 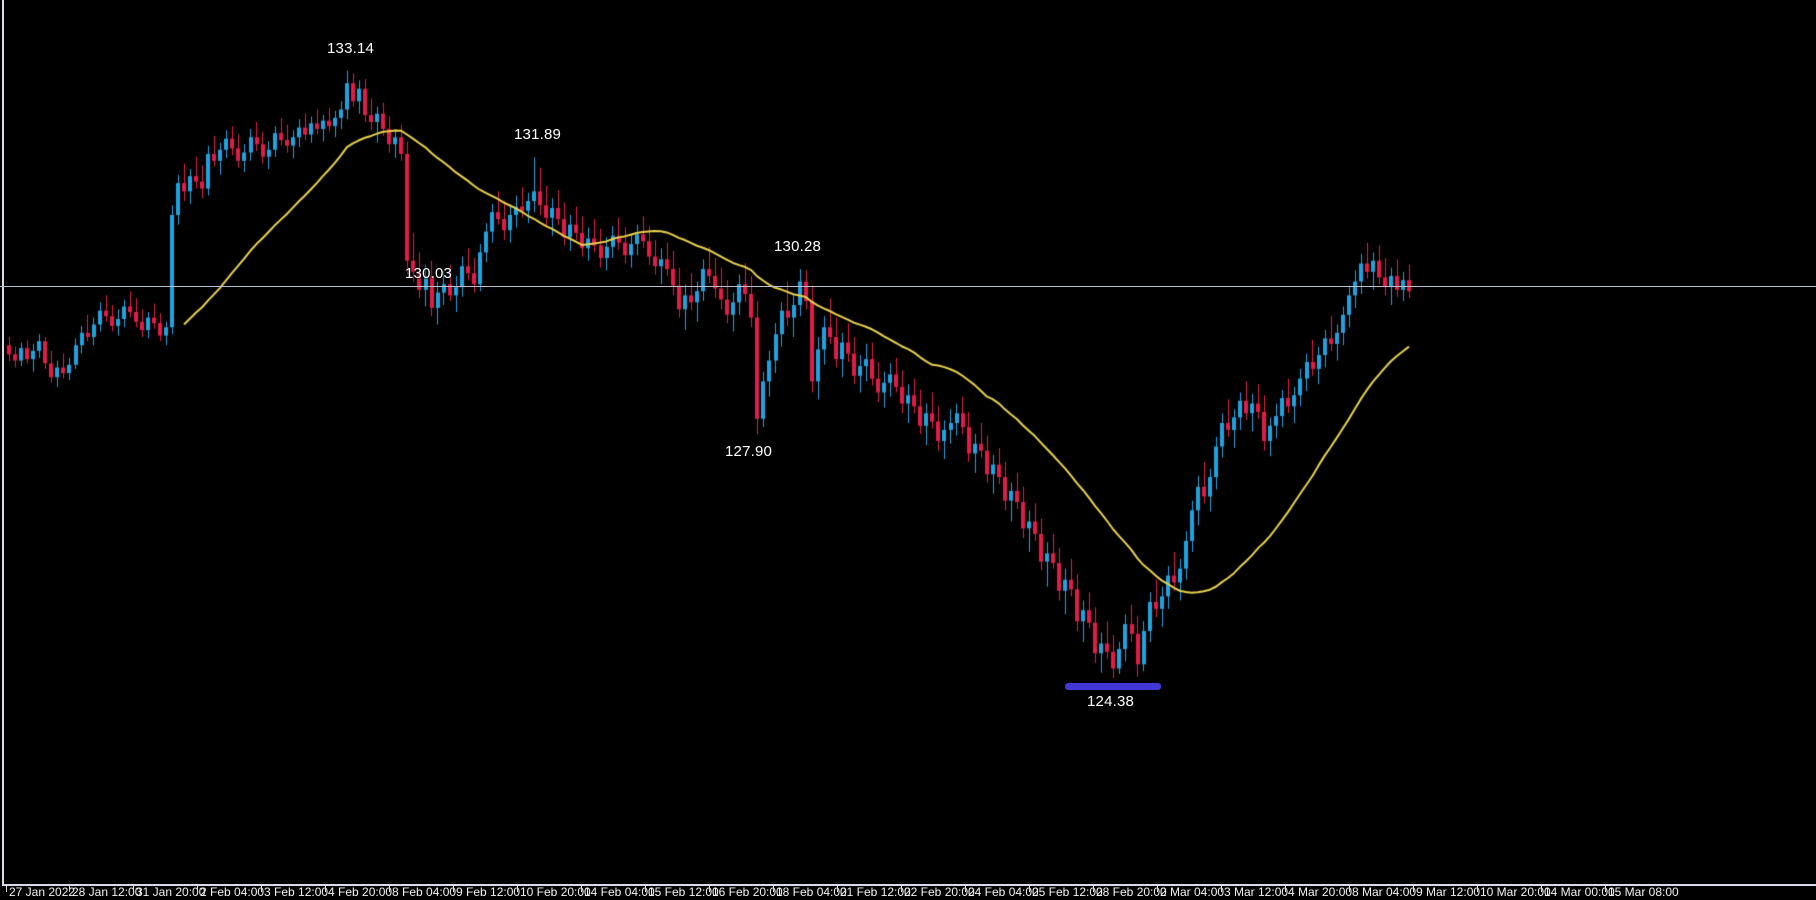 I want to click on annotation-swing-high-133: 133.14, so click(x=351, y=48).